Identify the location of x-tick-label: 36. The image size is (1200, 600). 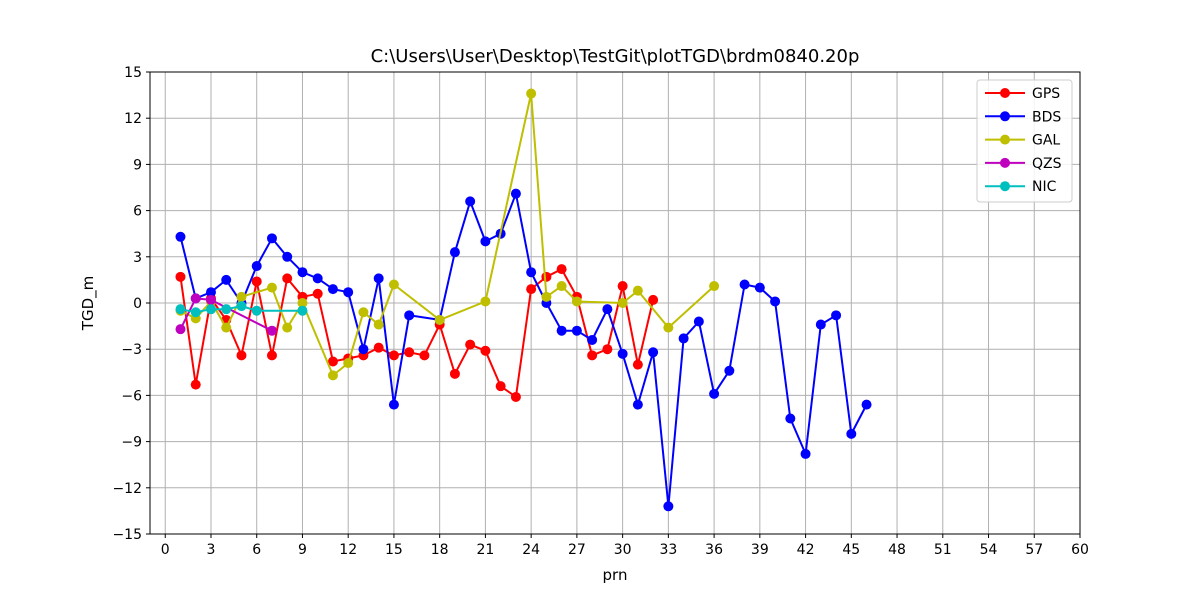
(714, 550).